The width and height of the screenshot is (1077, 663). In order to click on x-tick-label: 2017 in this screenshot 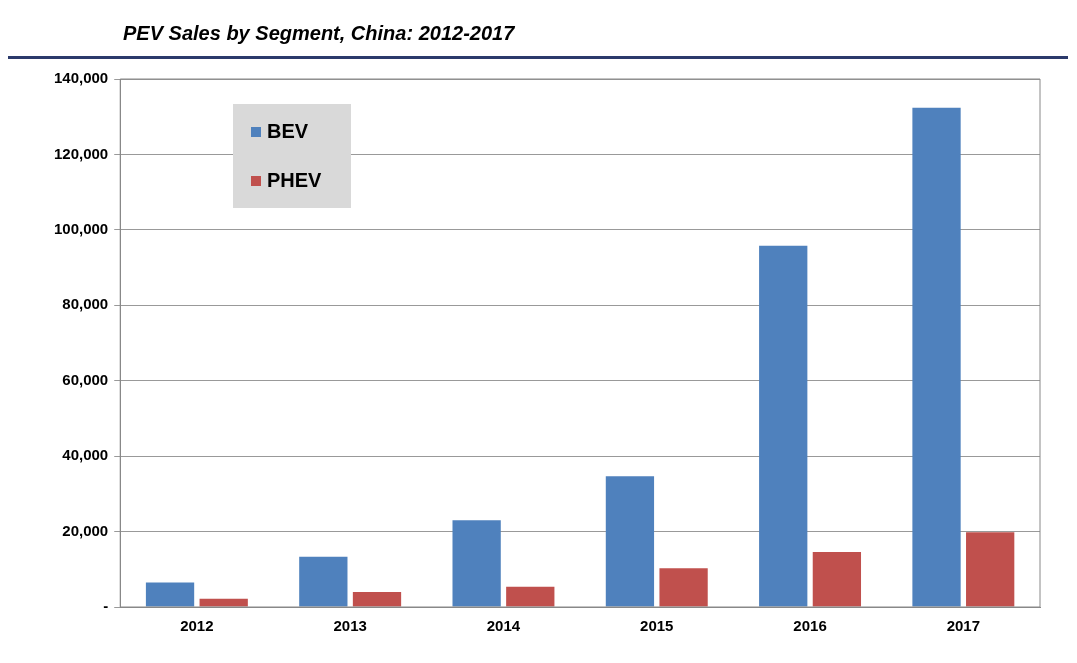, I will do `click(963, 626)`.